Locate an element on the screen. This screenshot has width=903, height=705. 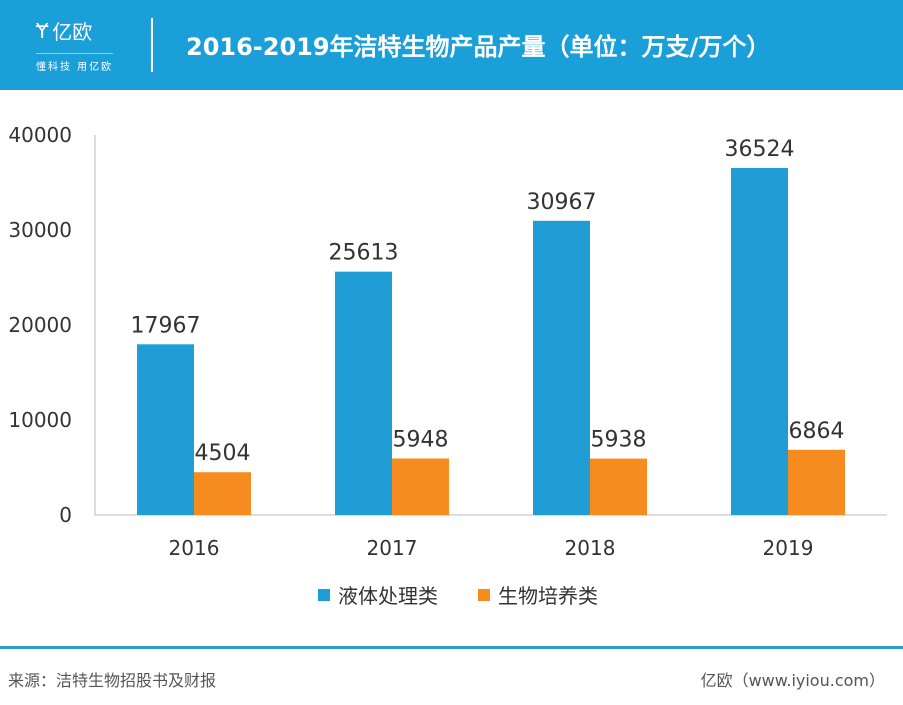
y-tick-label: 30000 is located at coordinates (40, 230).